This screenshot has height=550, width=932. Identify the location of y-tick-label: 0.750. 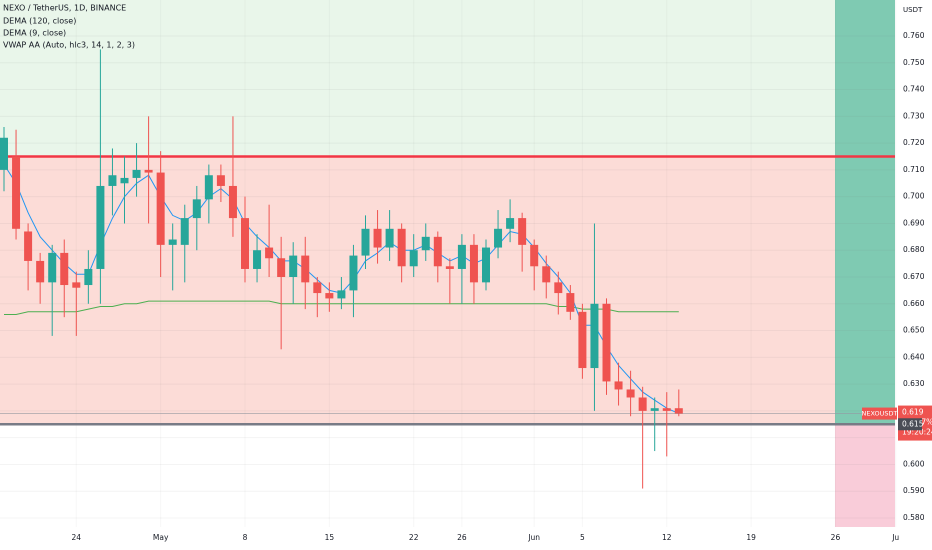
(914, 62).